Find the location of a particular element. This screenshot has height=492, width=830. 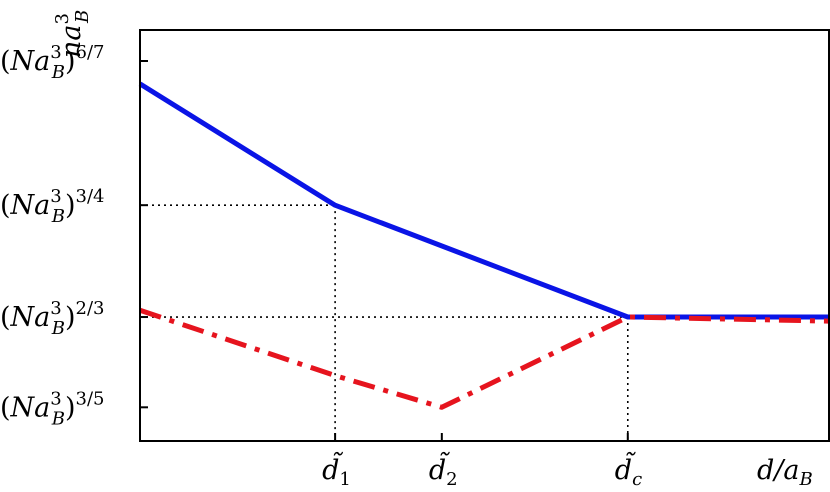

y-tick-label-three-fifths: (Na3 B)3/5 is located at coordinates (52, 408).